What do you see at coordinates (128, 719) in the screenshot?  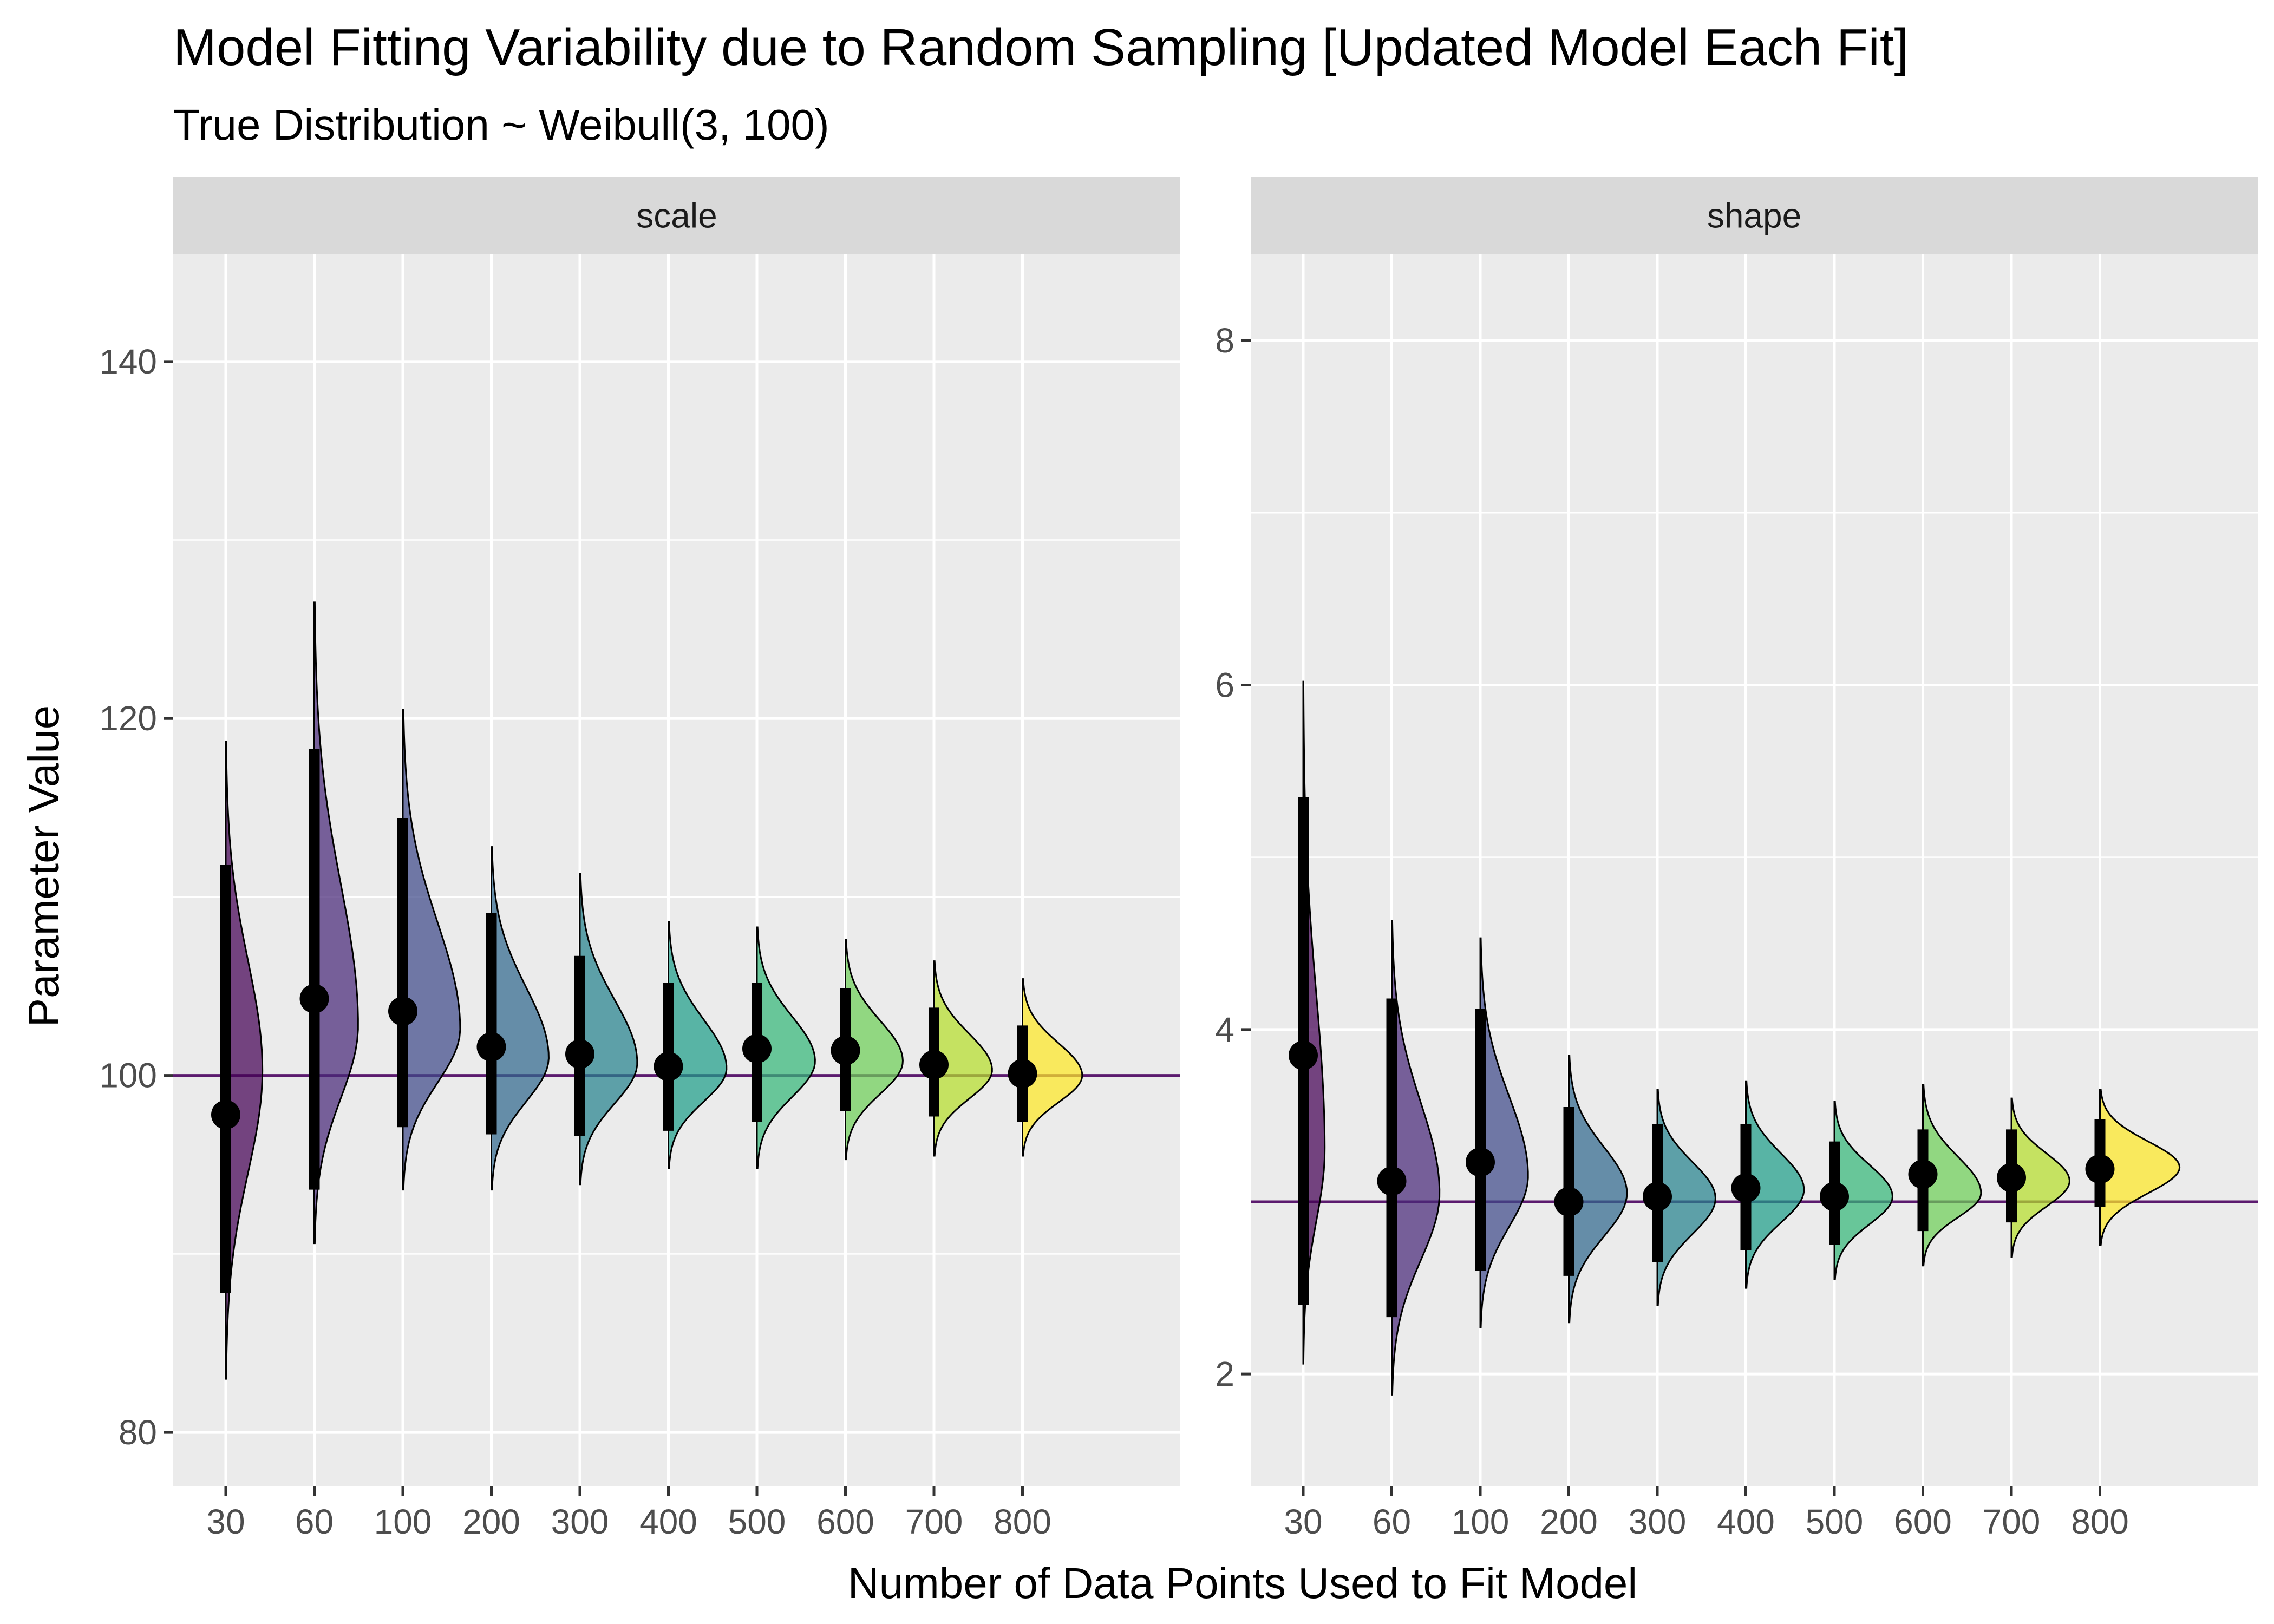 I see `y-tick-label: 120` at bounding box center [128, 719].